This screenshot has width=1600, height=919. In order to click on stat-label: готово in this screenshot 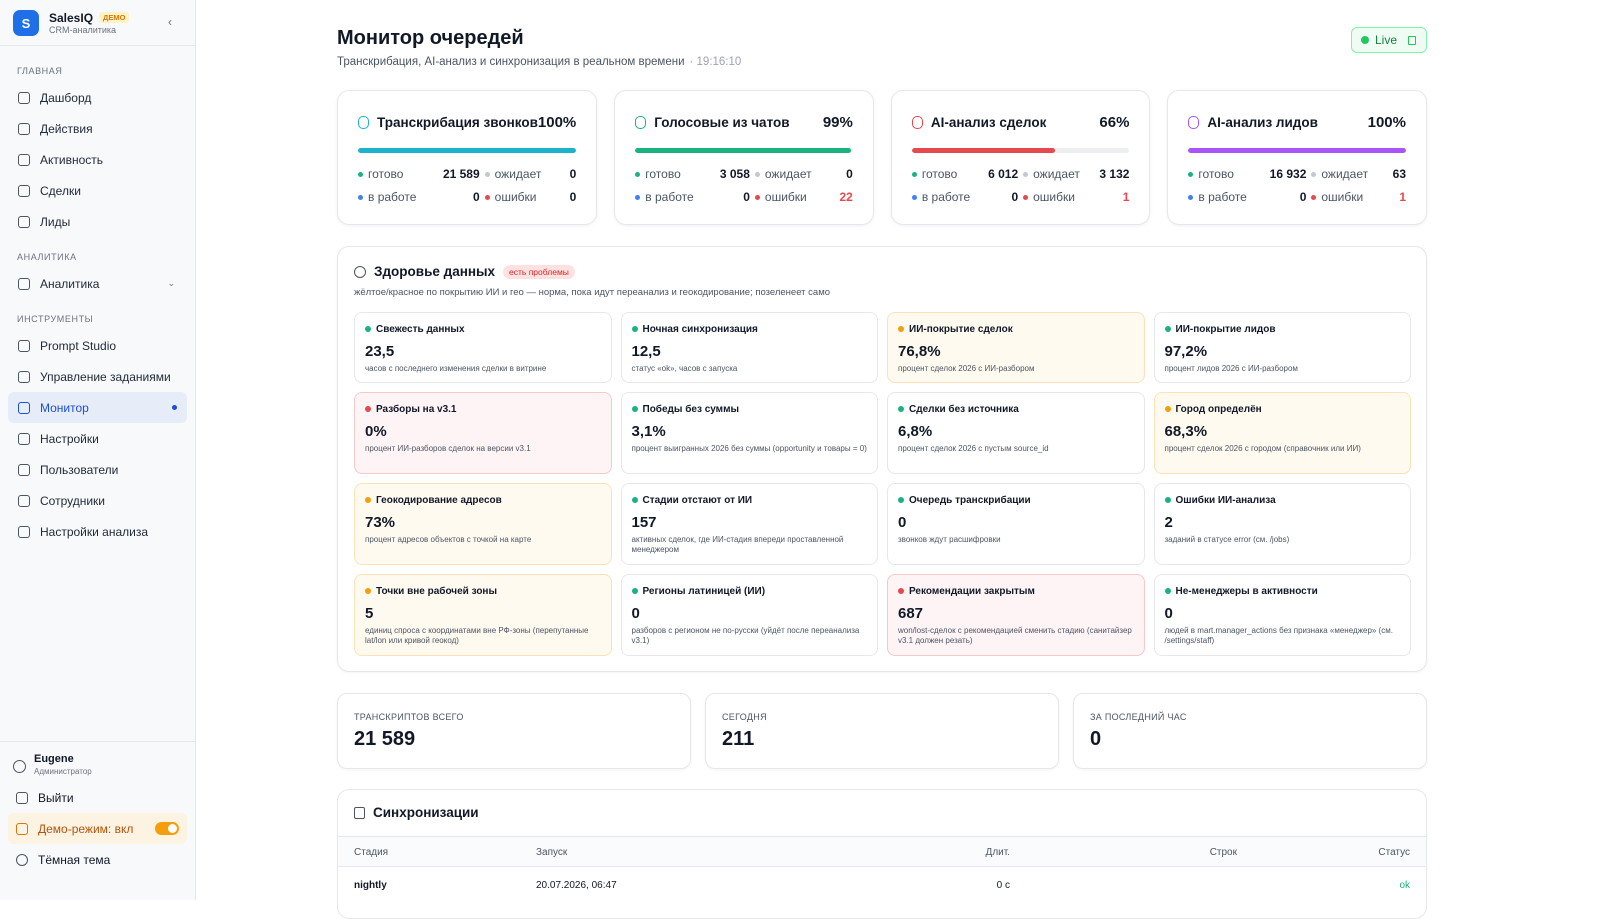, I will do `click(675, 174)`.